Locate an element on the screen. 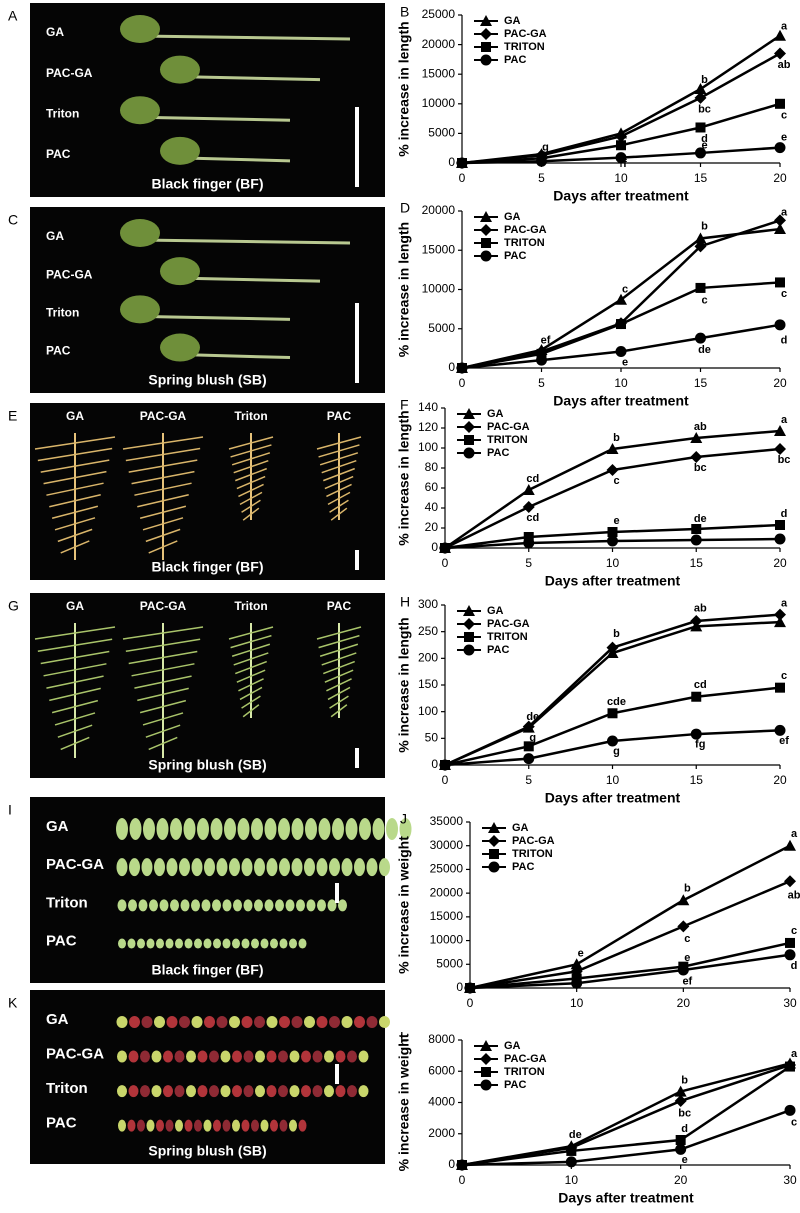 The height and width of the screenshot is (1213, 800). photo-caption: Black finger (BF) is located at coordinates (207, 970).